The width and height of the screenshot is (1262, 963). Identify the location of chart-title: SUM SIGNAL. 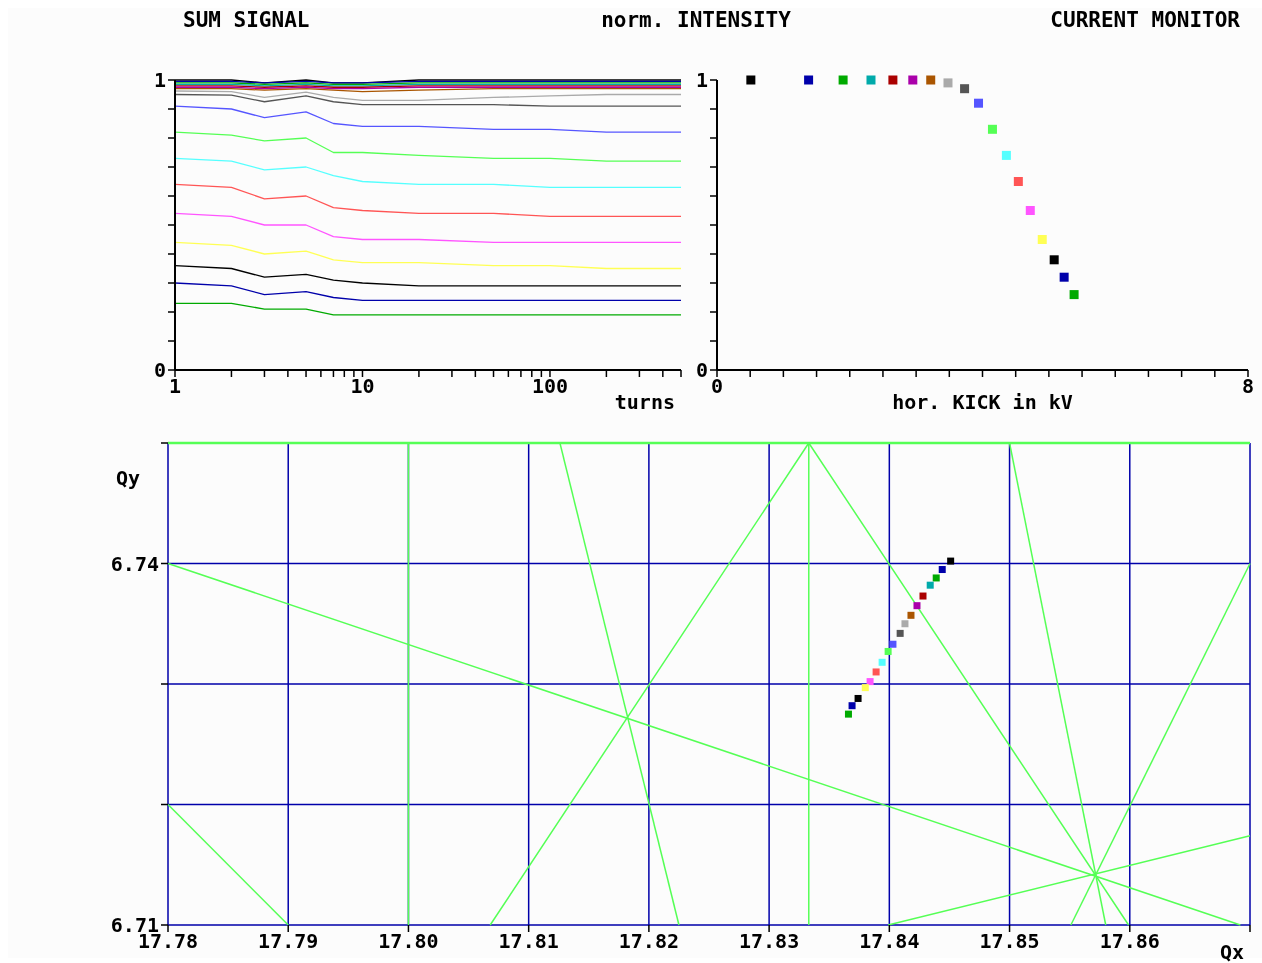
(246, 20).